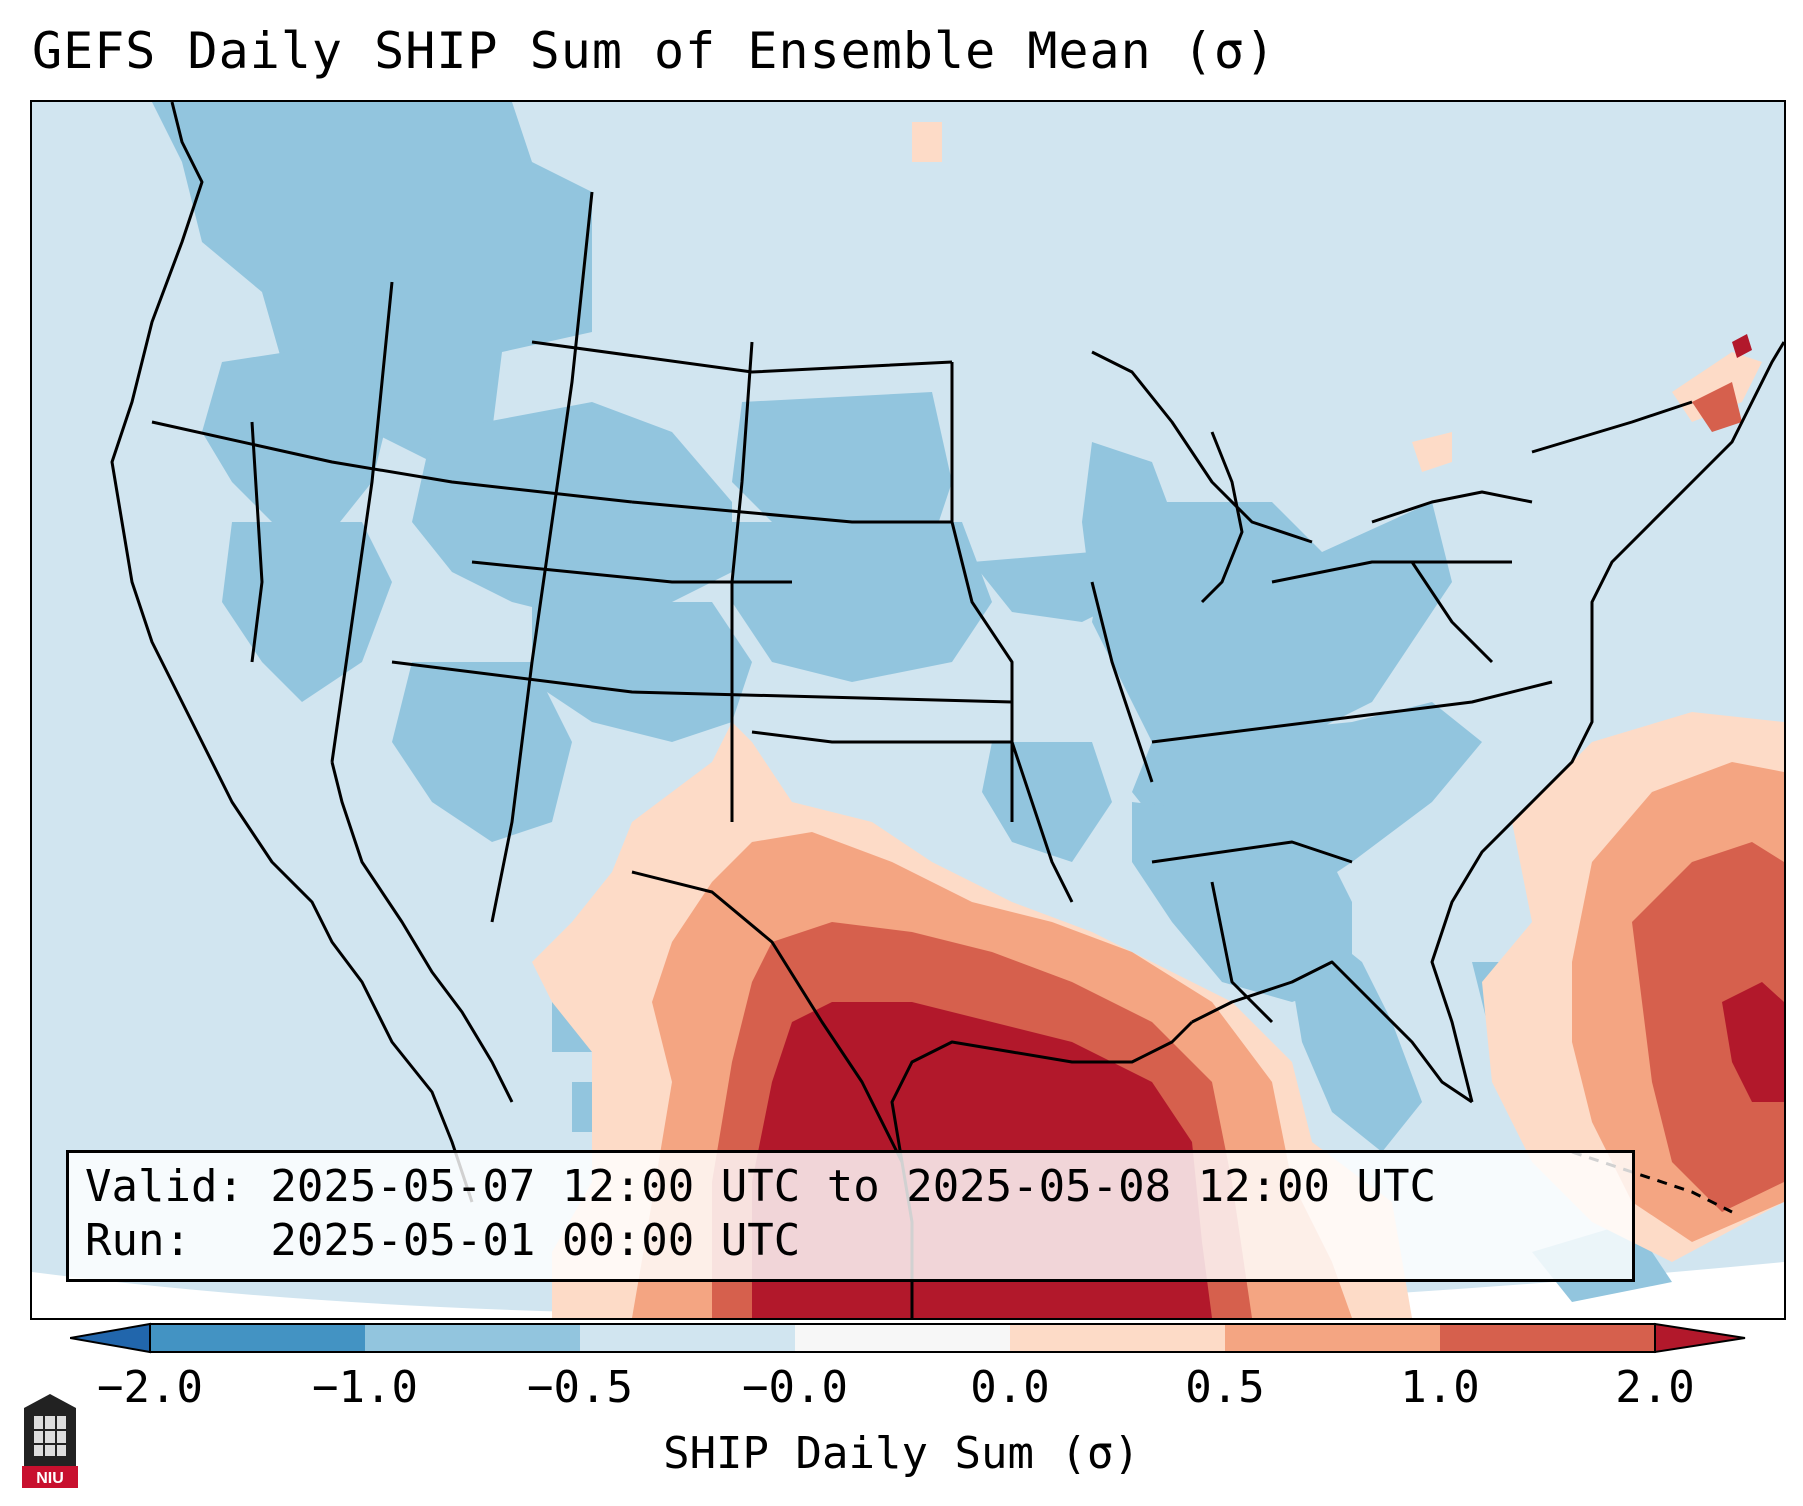  I want to click on colorbar-segments, so click(908, 1338).